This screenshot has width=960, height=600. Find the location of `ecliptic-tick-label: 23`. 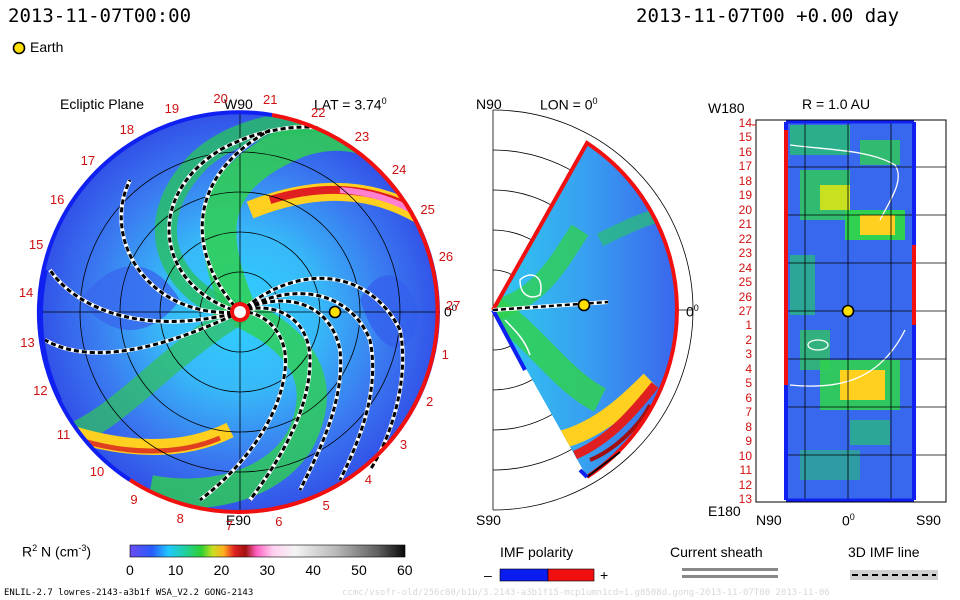

ecliptic-tick-label: 23 is located at coordinates (362, 136).